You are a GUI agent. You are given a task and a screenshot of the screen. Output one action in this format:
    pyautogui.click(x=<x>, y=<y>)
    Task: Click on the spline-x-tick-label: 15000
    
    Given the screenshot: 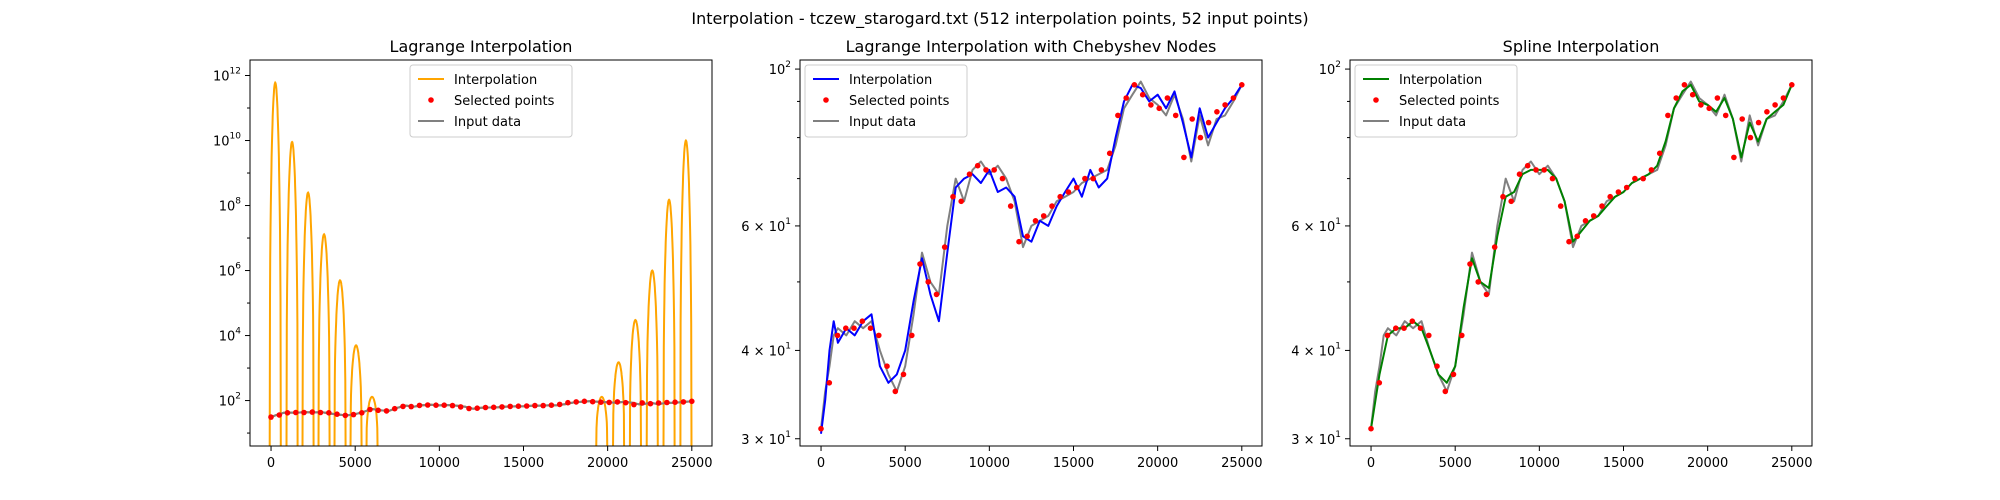 What is the action you would take?
    pyautogui.click(x=1623, y=463)
    